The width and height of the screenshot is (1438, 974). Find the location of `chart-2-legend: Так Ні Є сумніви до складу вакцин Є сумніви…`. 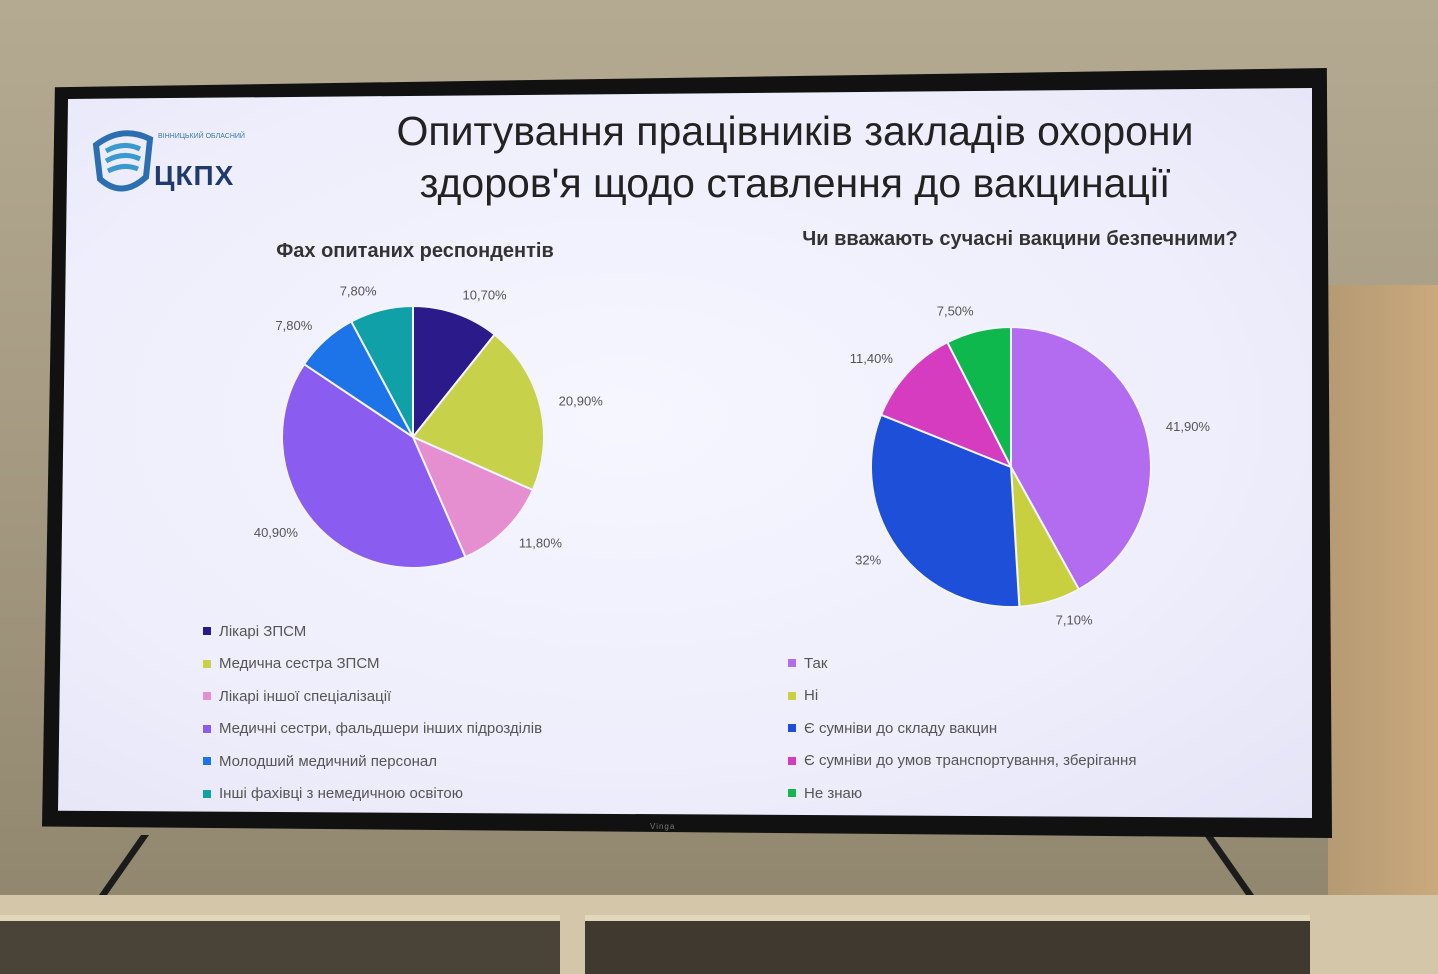

chart-2-legend: Так Ні Є сумніви до складу вакцин Є сумніви… is located at coordinates (962, 728).